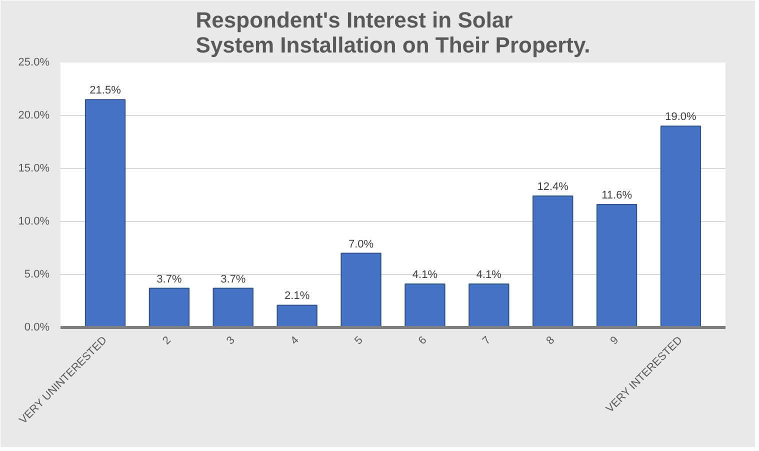 The height and width of the screenshot is (451, 759). I want to click on y-tick-label: 10.0%, so click(34, 222).